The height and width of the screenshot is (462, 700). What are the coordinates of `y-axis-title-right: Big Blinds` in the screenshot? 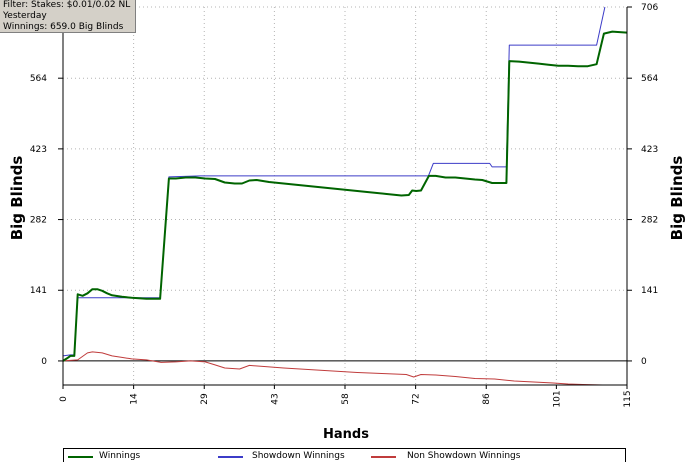 It's located at (677, 198).